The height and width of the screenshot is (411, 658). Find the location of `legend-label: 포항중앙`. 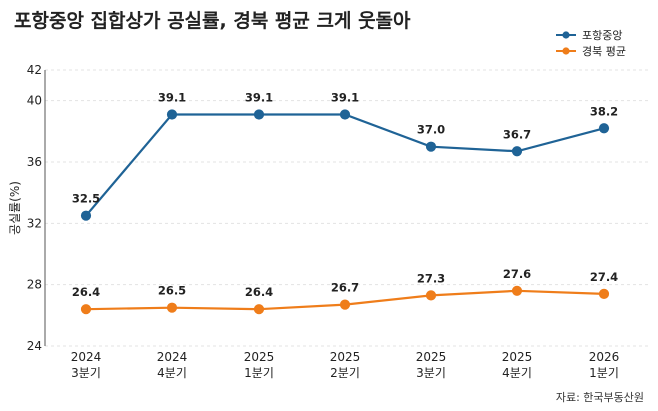

legend-label: 포항중앙 is located at coordinates (602, 35).